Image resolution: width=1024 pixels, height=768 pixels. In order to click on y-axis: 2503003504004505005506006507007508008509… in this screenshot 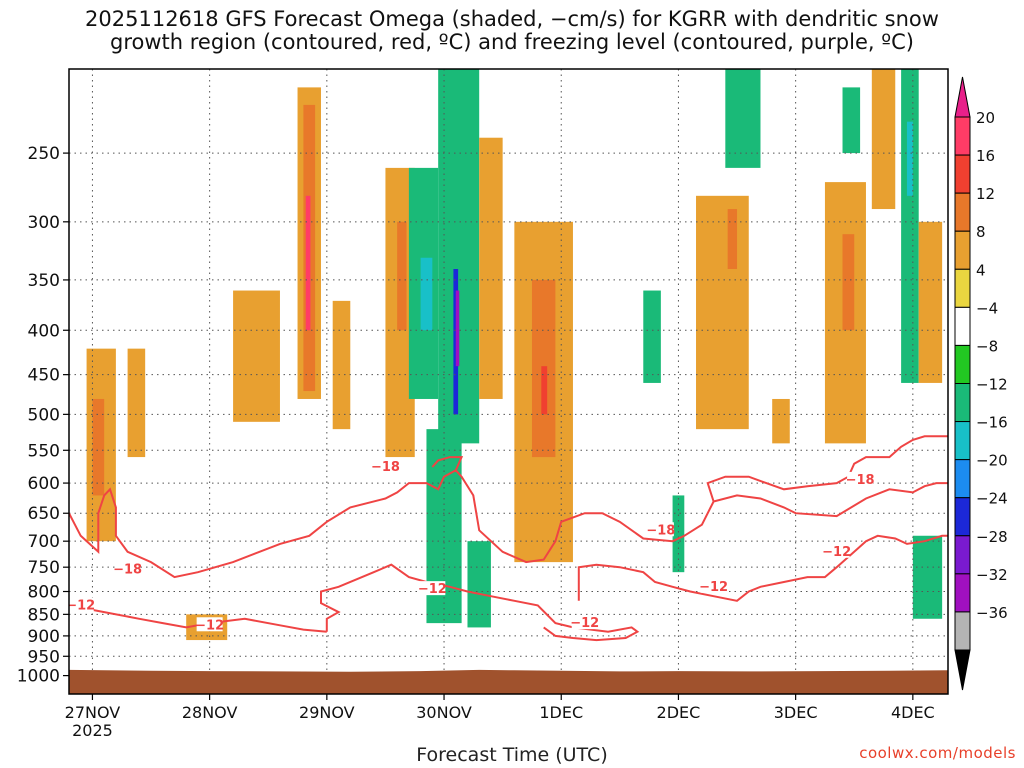, I will do `click(43, 415)`.